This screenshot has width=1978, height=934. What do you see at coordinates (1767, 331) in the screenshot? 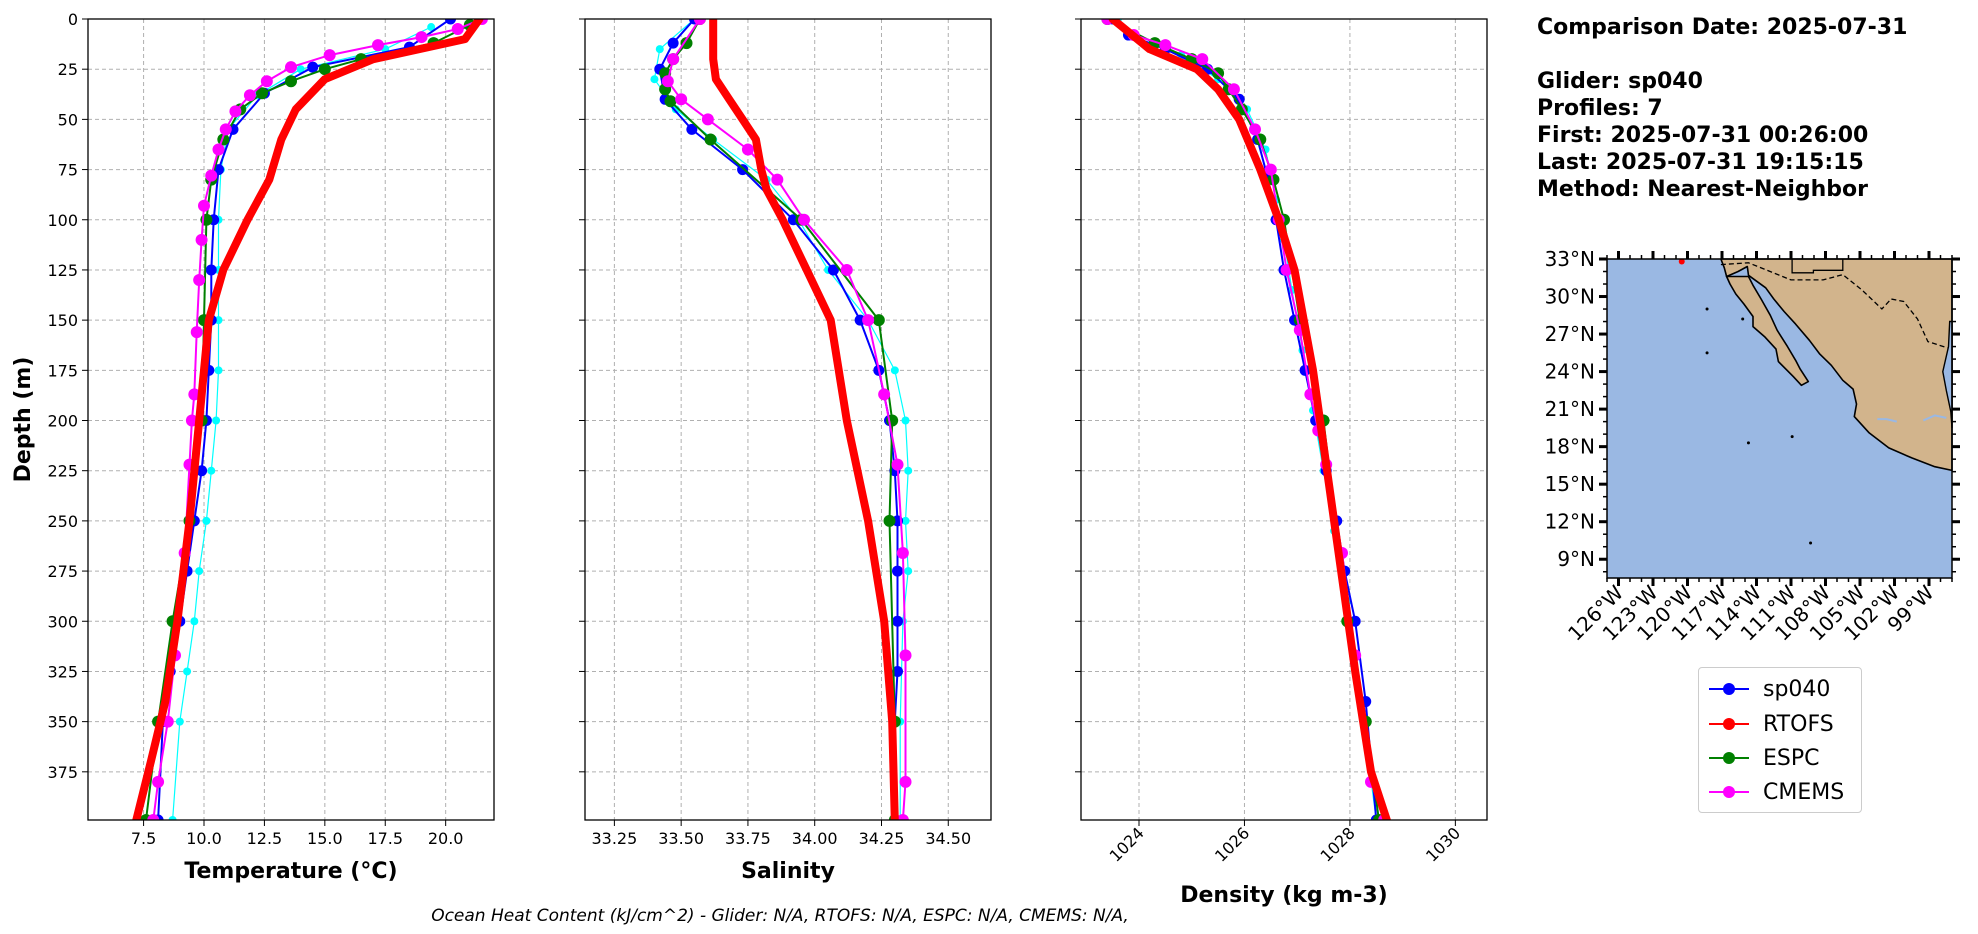
I see `land-baja-peninsula` at bounding box center [1767, 331].